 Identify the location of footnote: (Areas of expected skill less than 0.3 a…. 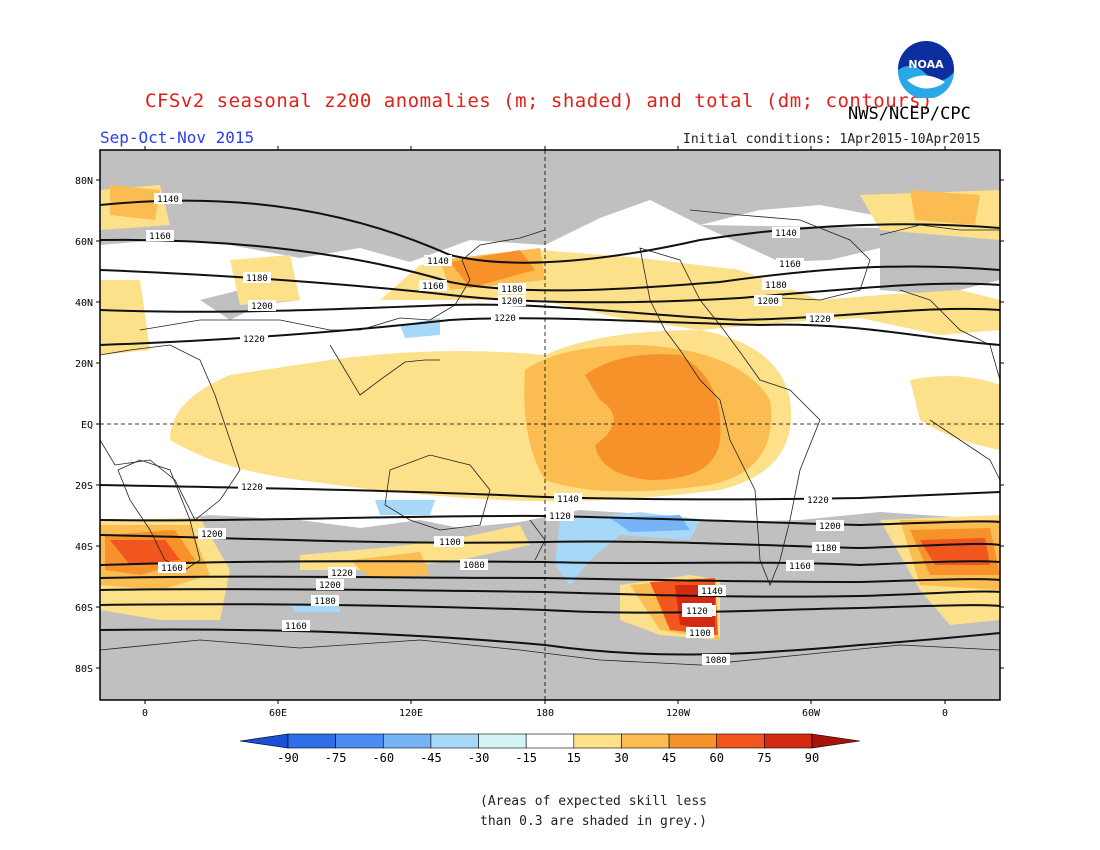
(593, 812).